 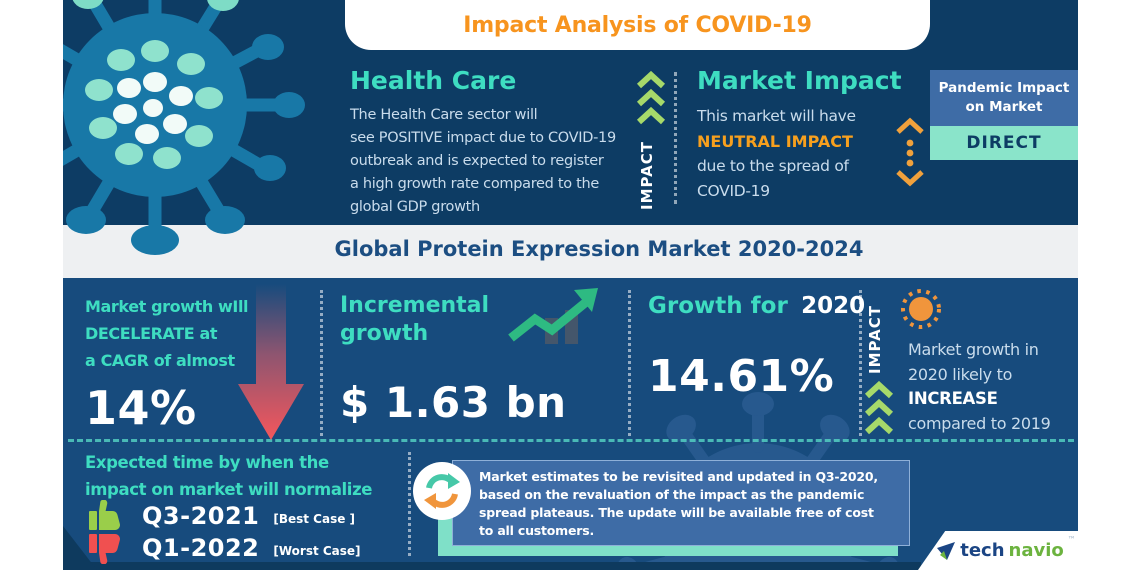 I want to click on logo-text-tech: tech, so click(x=982, y=550).